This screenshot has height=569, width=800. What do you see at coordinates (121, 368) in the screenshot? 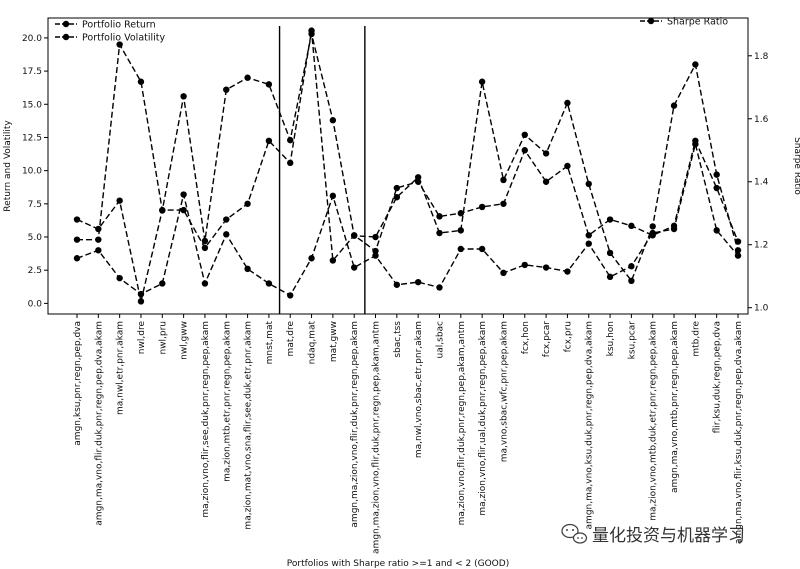
I see `x-tick-label: ma,nwl,etr,pnr,akam` at bounding box center [121, 368].